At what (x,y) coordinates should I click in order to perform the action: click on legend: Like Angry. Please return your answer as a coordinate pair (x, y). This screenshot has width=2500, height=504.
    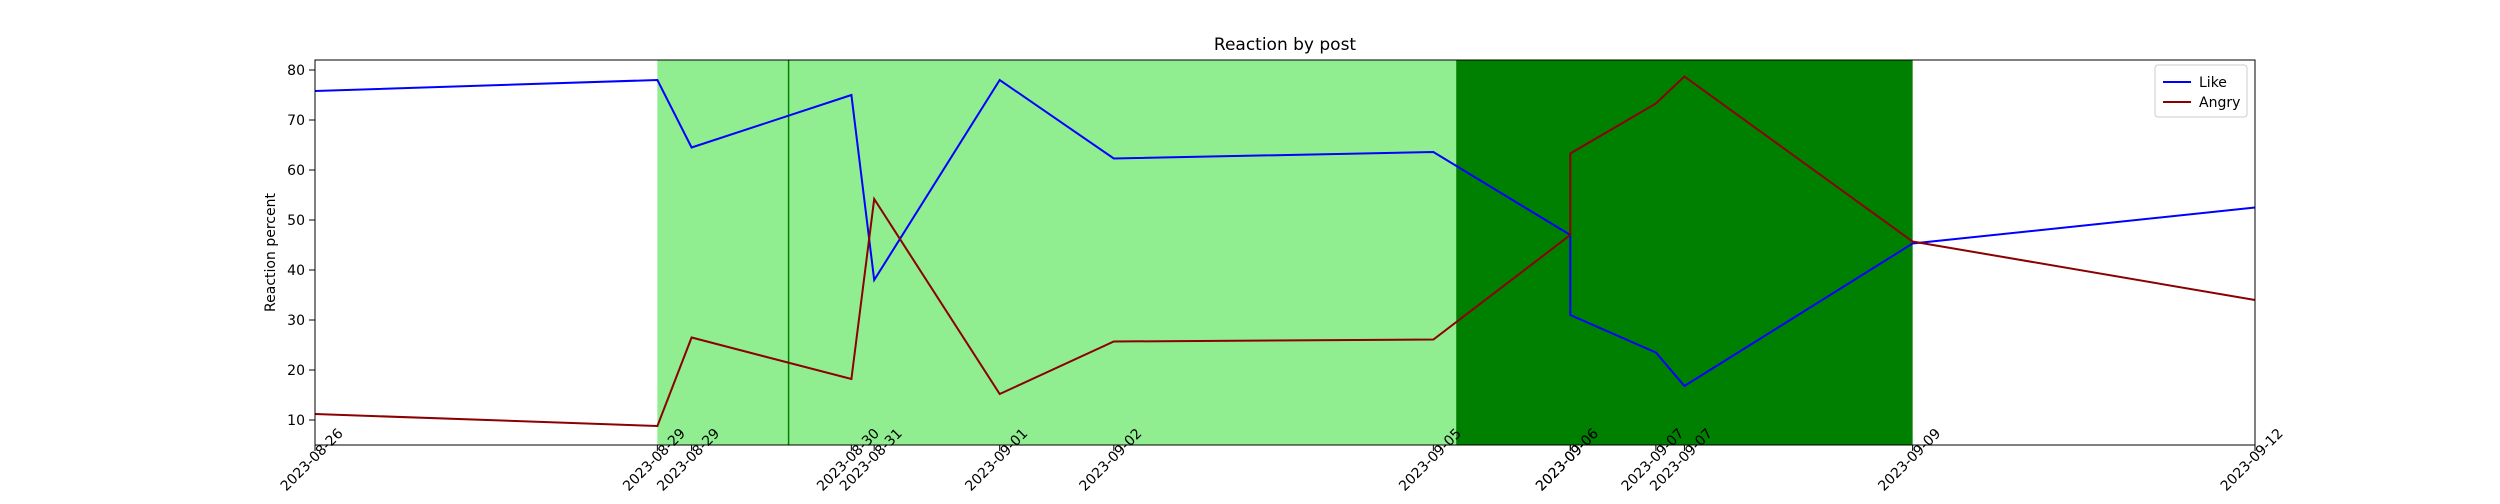
    Looking at the image, I should click on (2201, 91).